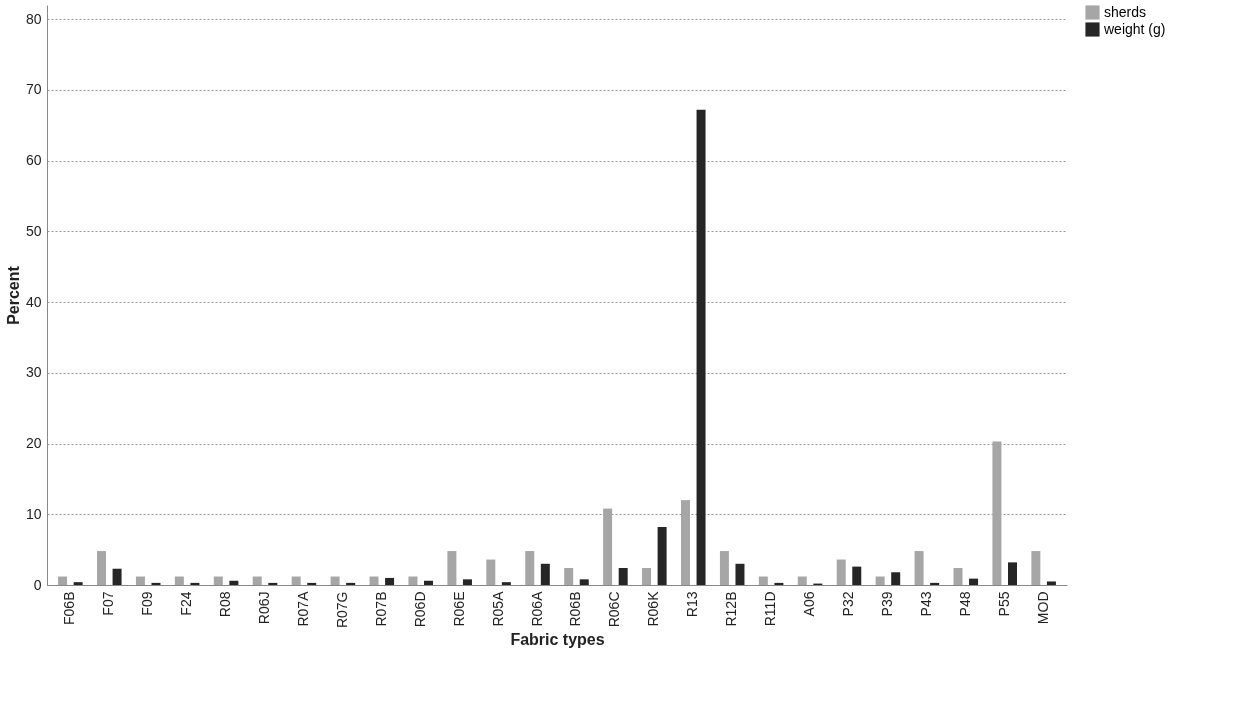 The width and height of the screenshot is (1244, 704). I want to click on x-tick-label: R06J, so click(264, 608).